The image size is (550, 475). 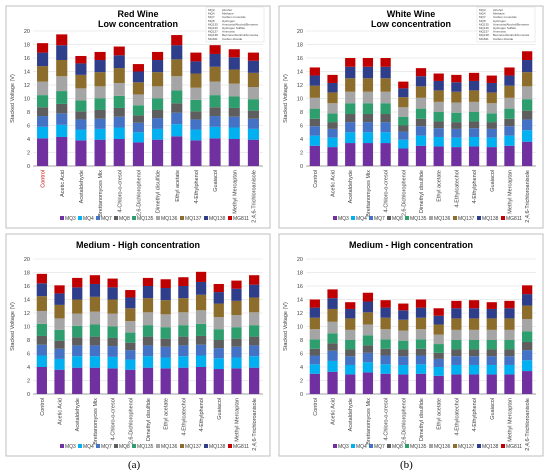 What do you see at coordinates (27, 86) in the screenshot?
I see `y-tick-label: 12` at bounding box center [27, 86].